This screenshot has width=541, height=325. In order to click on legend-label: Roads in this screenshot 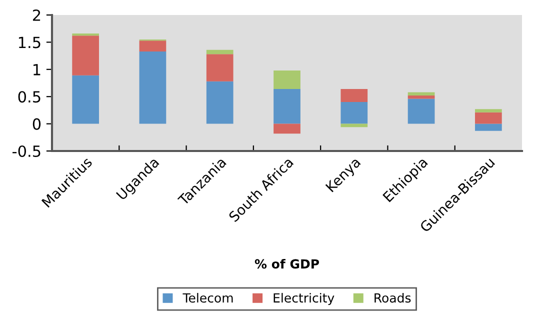, I will do `click(392, 297)`.